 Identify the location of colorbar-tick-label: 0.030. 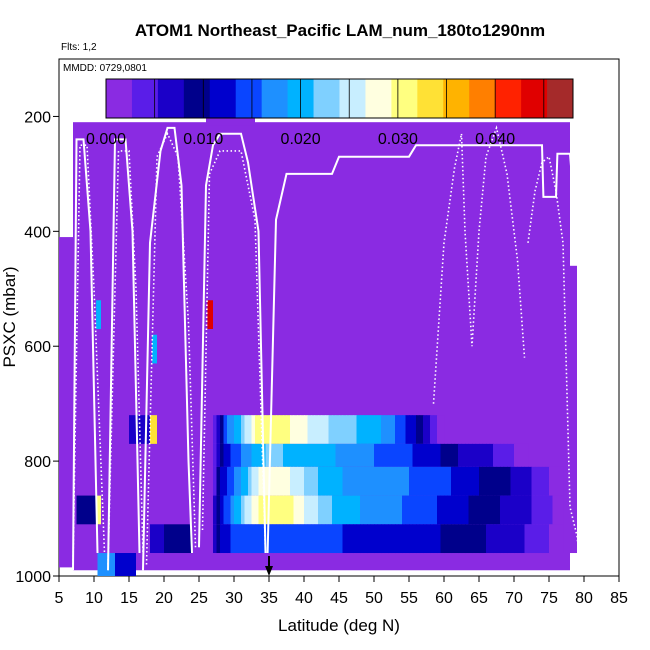
(398, 139).